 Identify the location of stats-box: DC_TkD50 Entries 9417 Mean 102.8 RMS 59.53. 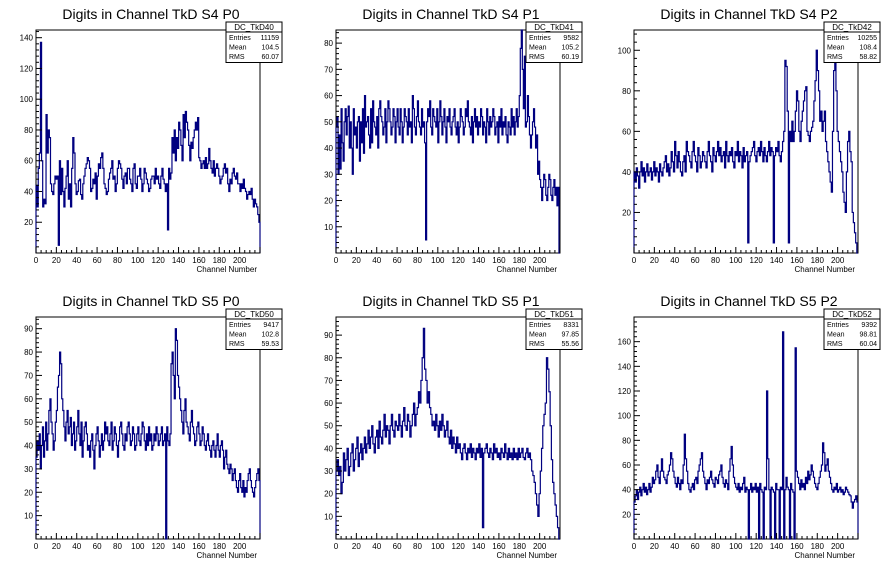
(254, 329).